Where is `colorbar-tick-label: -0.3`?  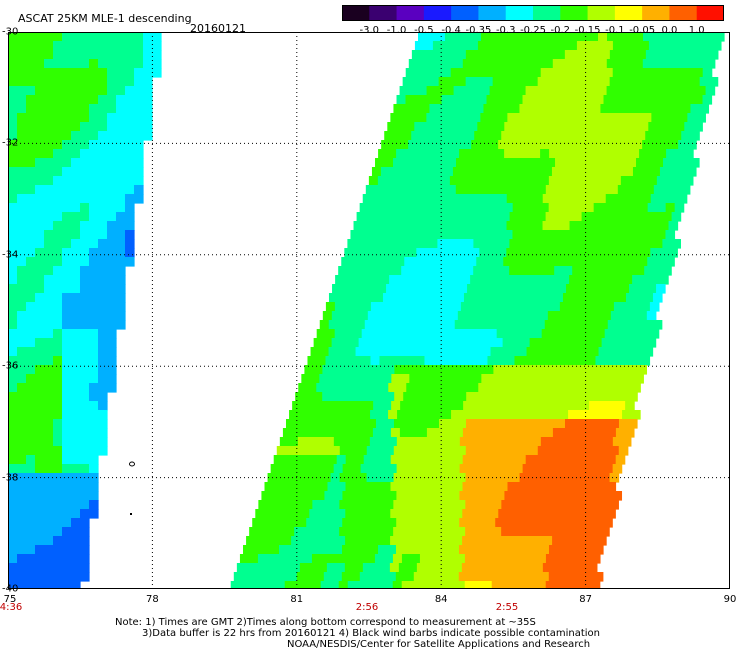
colorbar-tick-label: -0.3 is located at coordinates (505, 30).